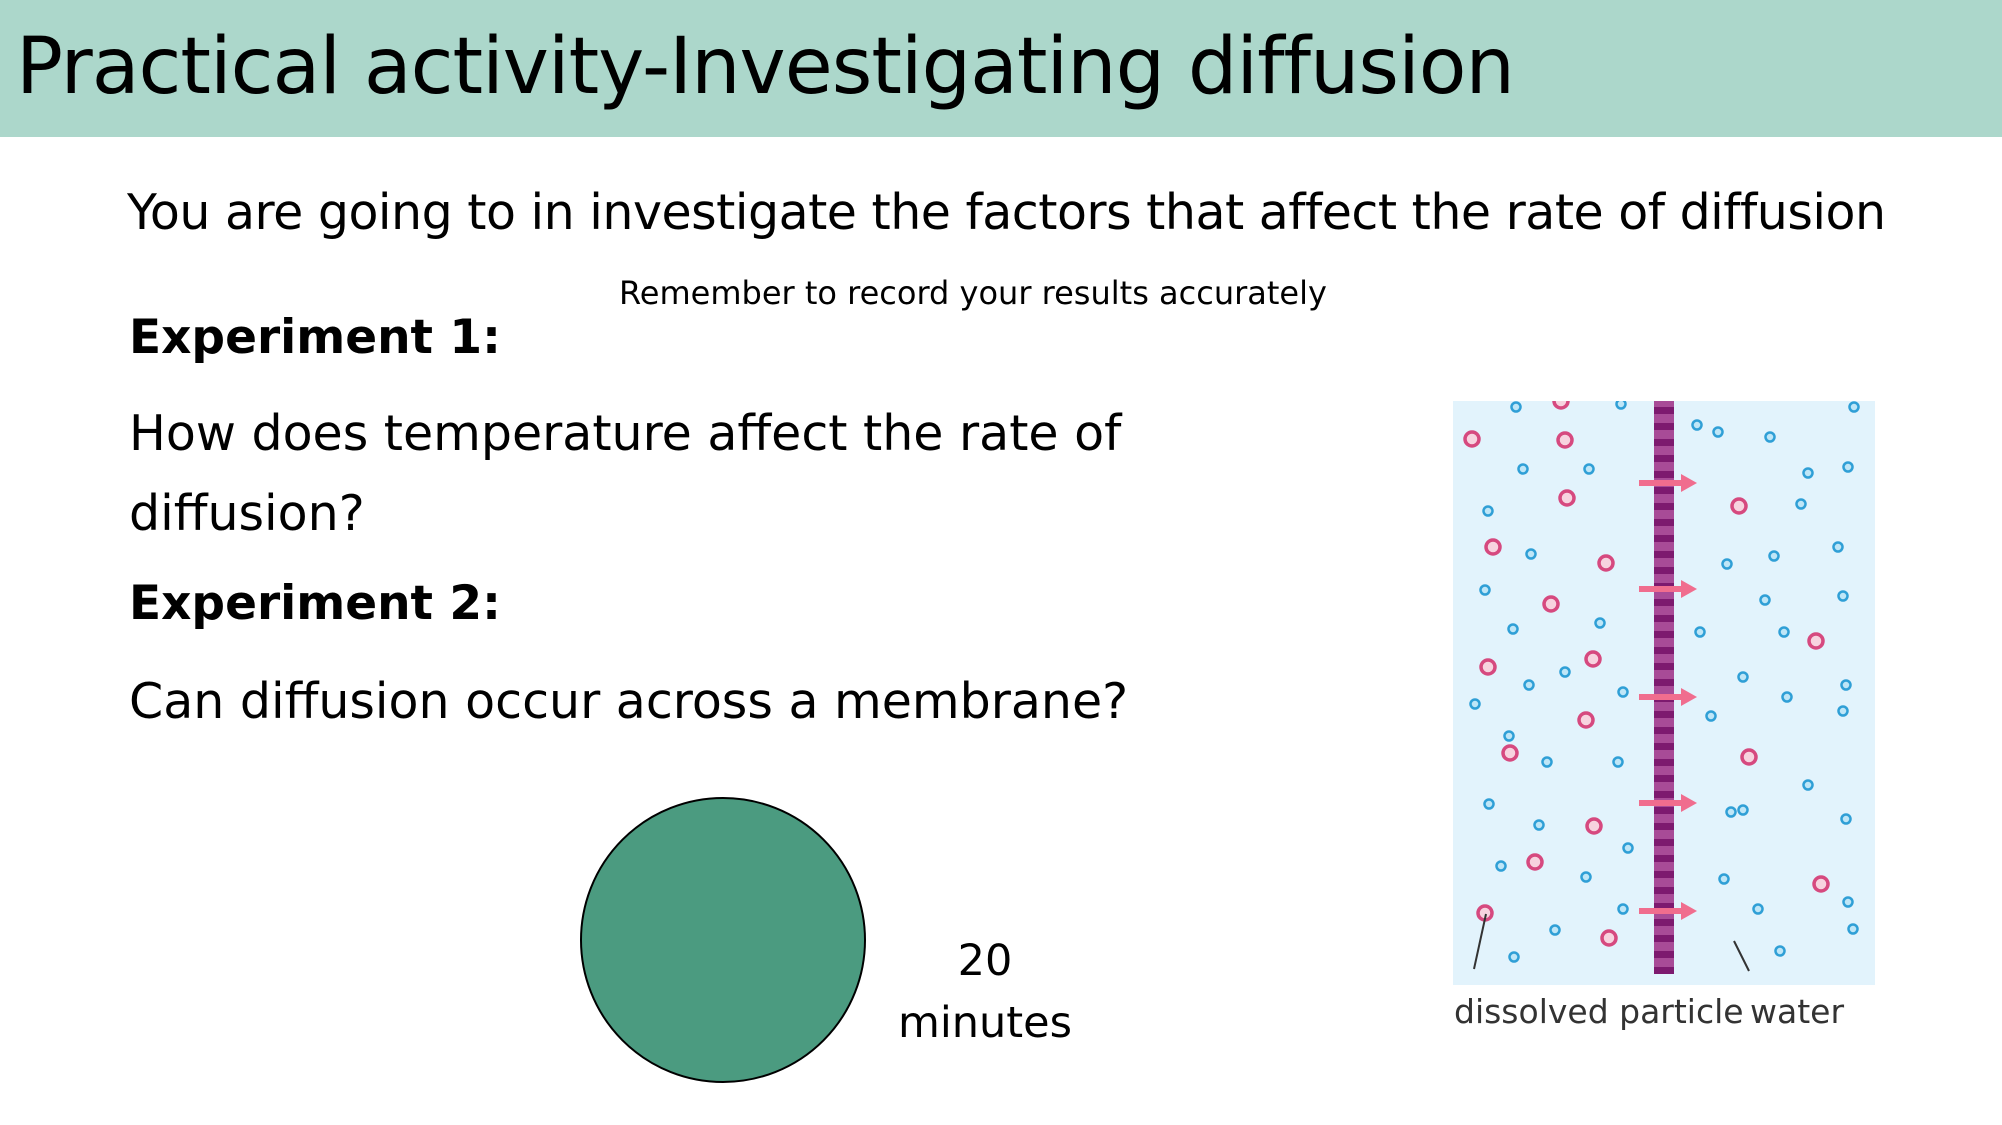 Image resolution: width=2002 pixels, height=1125 pixels. What do you see at coordinates (985, 1023) in the screenshot?
I see `timer-unit: minutes` at bounding box center [985, 1023].